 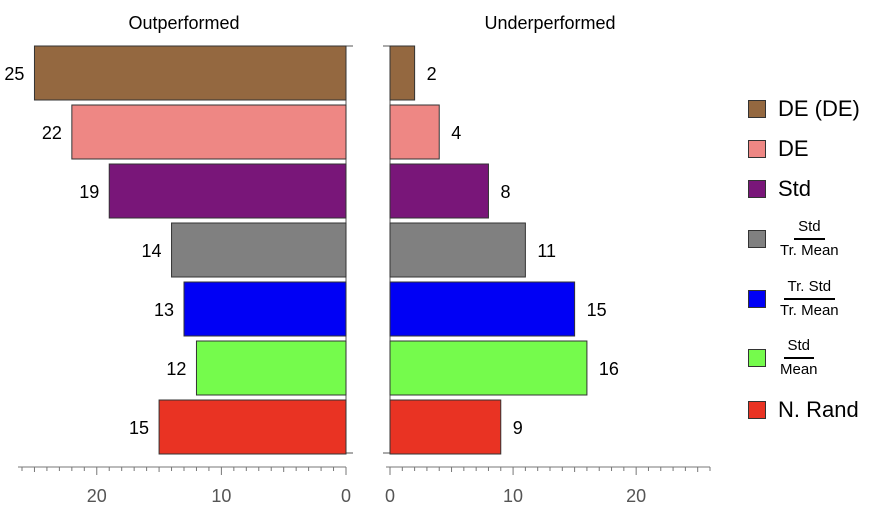 I want to click on legend-item-std-tr-mean: Std Tr. Mean, so click(x=793, y=238).